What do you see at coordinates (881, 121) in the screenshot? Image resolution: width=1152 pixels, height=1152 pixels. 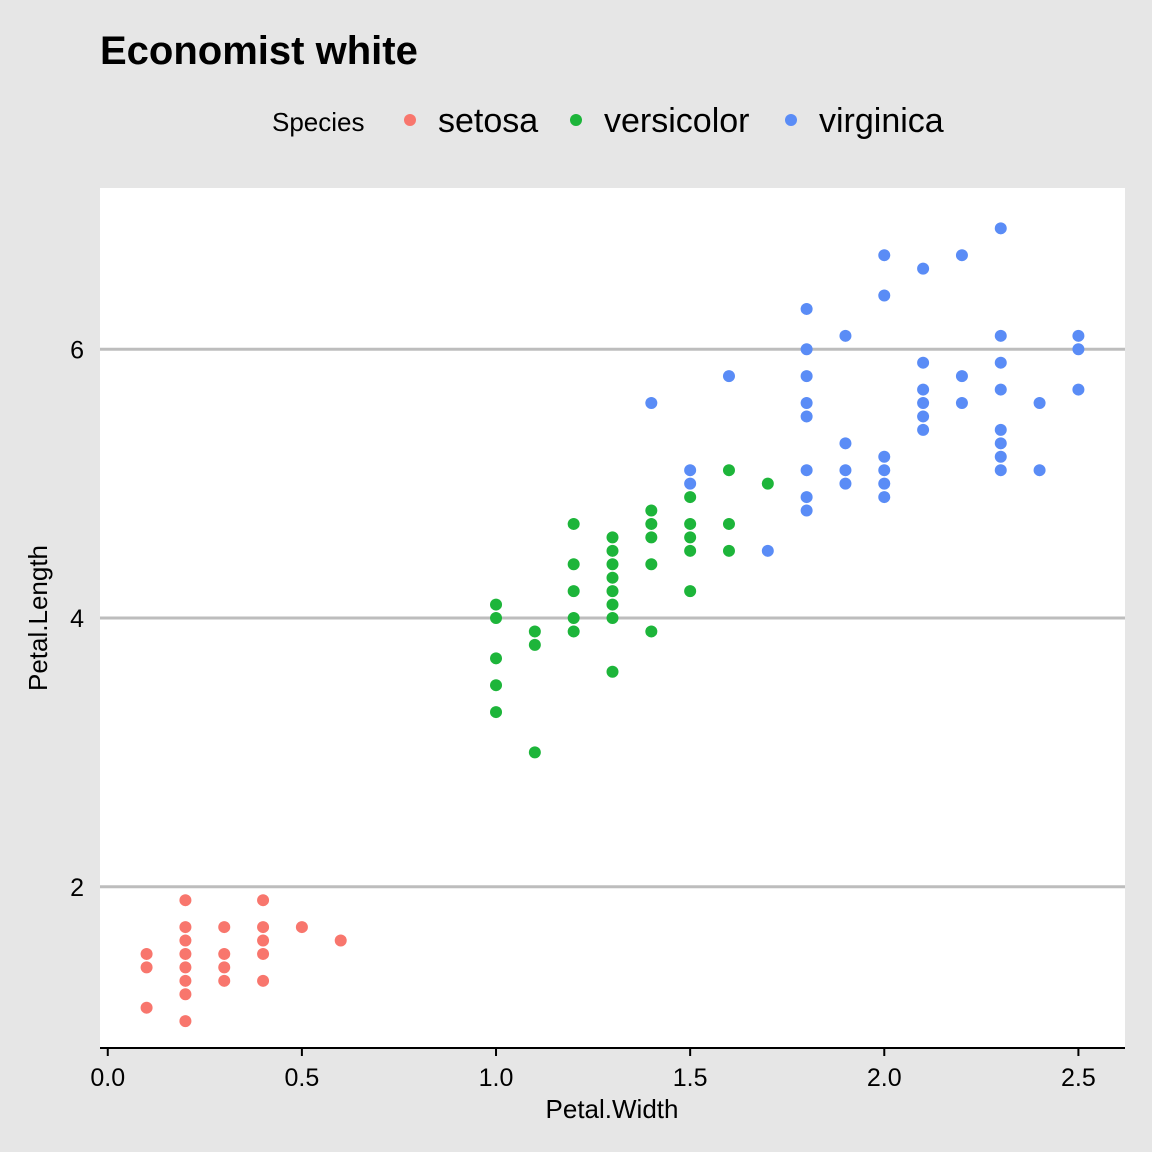 I see `legend-label: virginica` at bounding box center [881, 121].